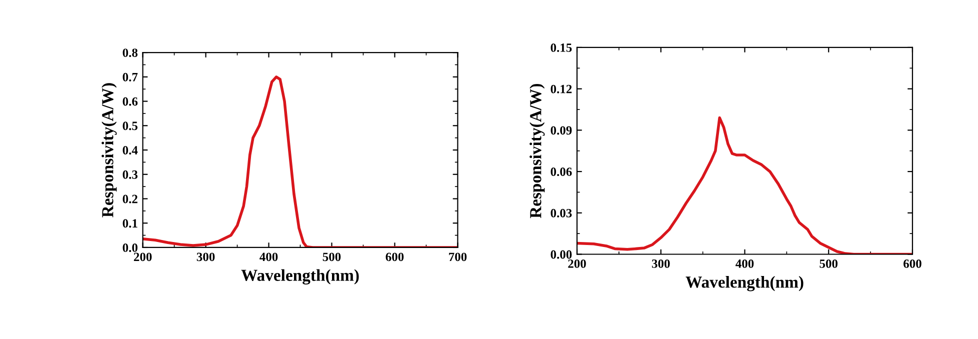 The image size is (978, 339). Describe the element at coordinates (130, 101) in the screenshot. I see `y-tick-label: 0.6` at that location.